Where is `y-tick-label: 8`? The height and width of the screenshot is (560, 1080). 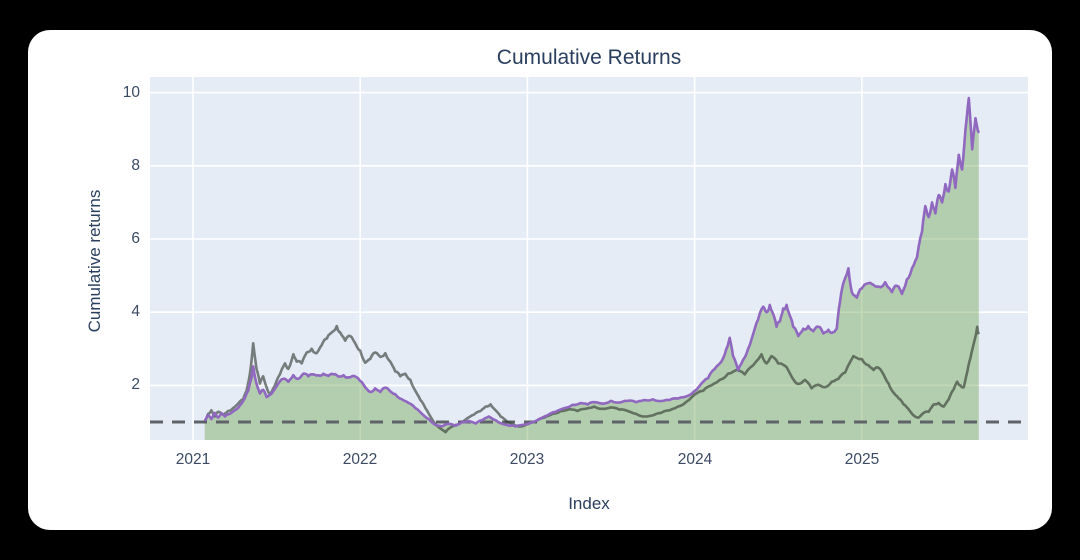 y-tick-label: 8 is located at coordinates (135, 165).